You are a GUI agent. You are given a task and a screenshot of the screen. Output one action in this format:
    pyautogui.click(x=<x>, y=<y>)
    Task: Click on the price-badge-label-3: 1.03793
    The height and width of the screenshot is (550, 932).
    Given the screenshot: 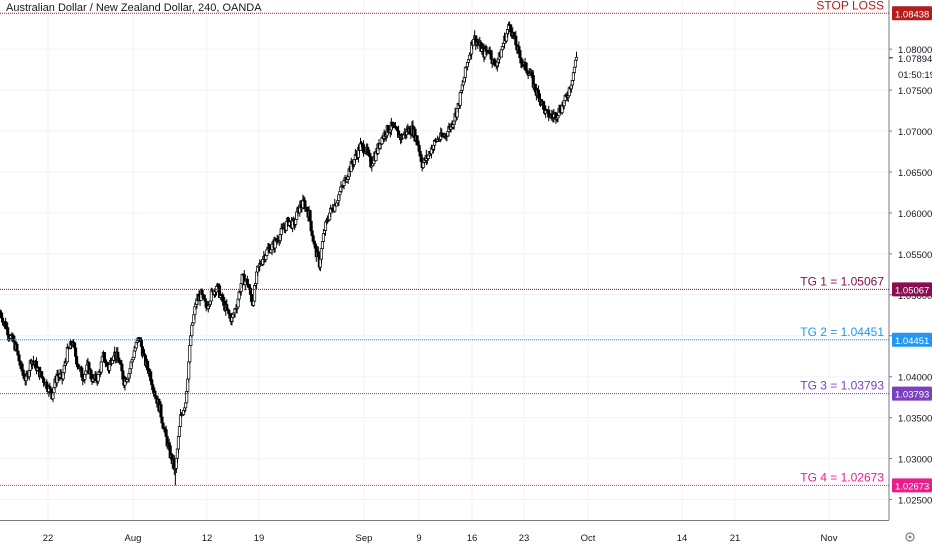 What is the action you would take?
    pyautogui.click(x=912, y=395)
    